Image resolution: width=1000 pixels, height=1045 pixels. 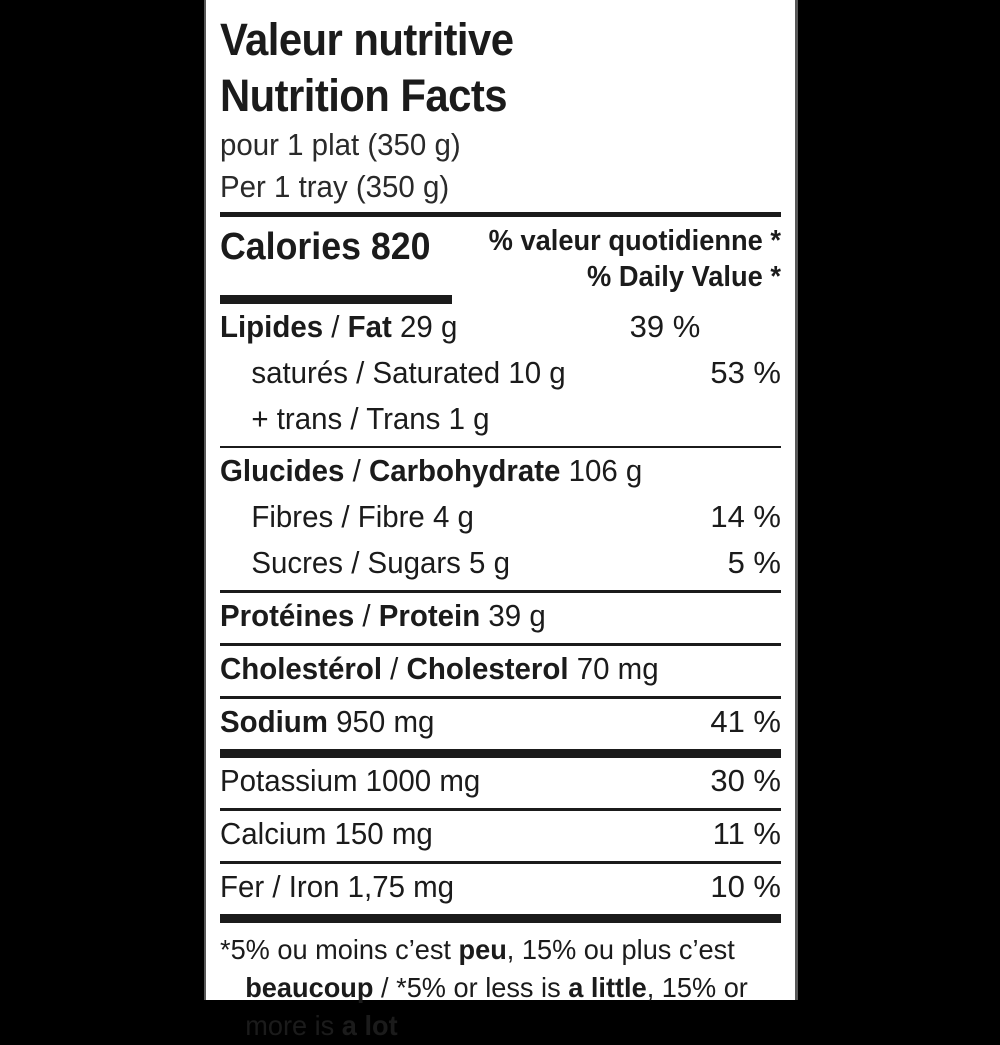 I want to click on row-potassium: Potassium 1000 mg 30 %, so click(x=500, y=781).